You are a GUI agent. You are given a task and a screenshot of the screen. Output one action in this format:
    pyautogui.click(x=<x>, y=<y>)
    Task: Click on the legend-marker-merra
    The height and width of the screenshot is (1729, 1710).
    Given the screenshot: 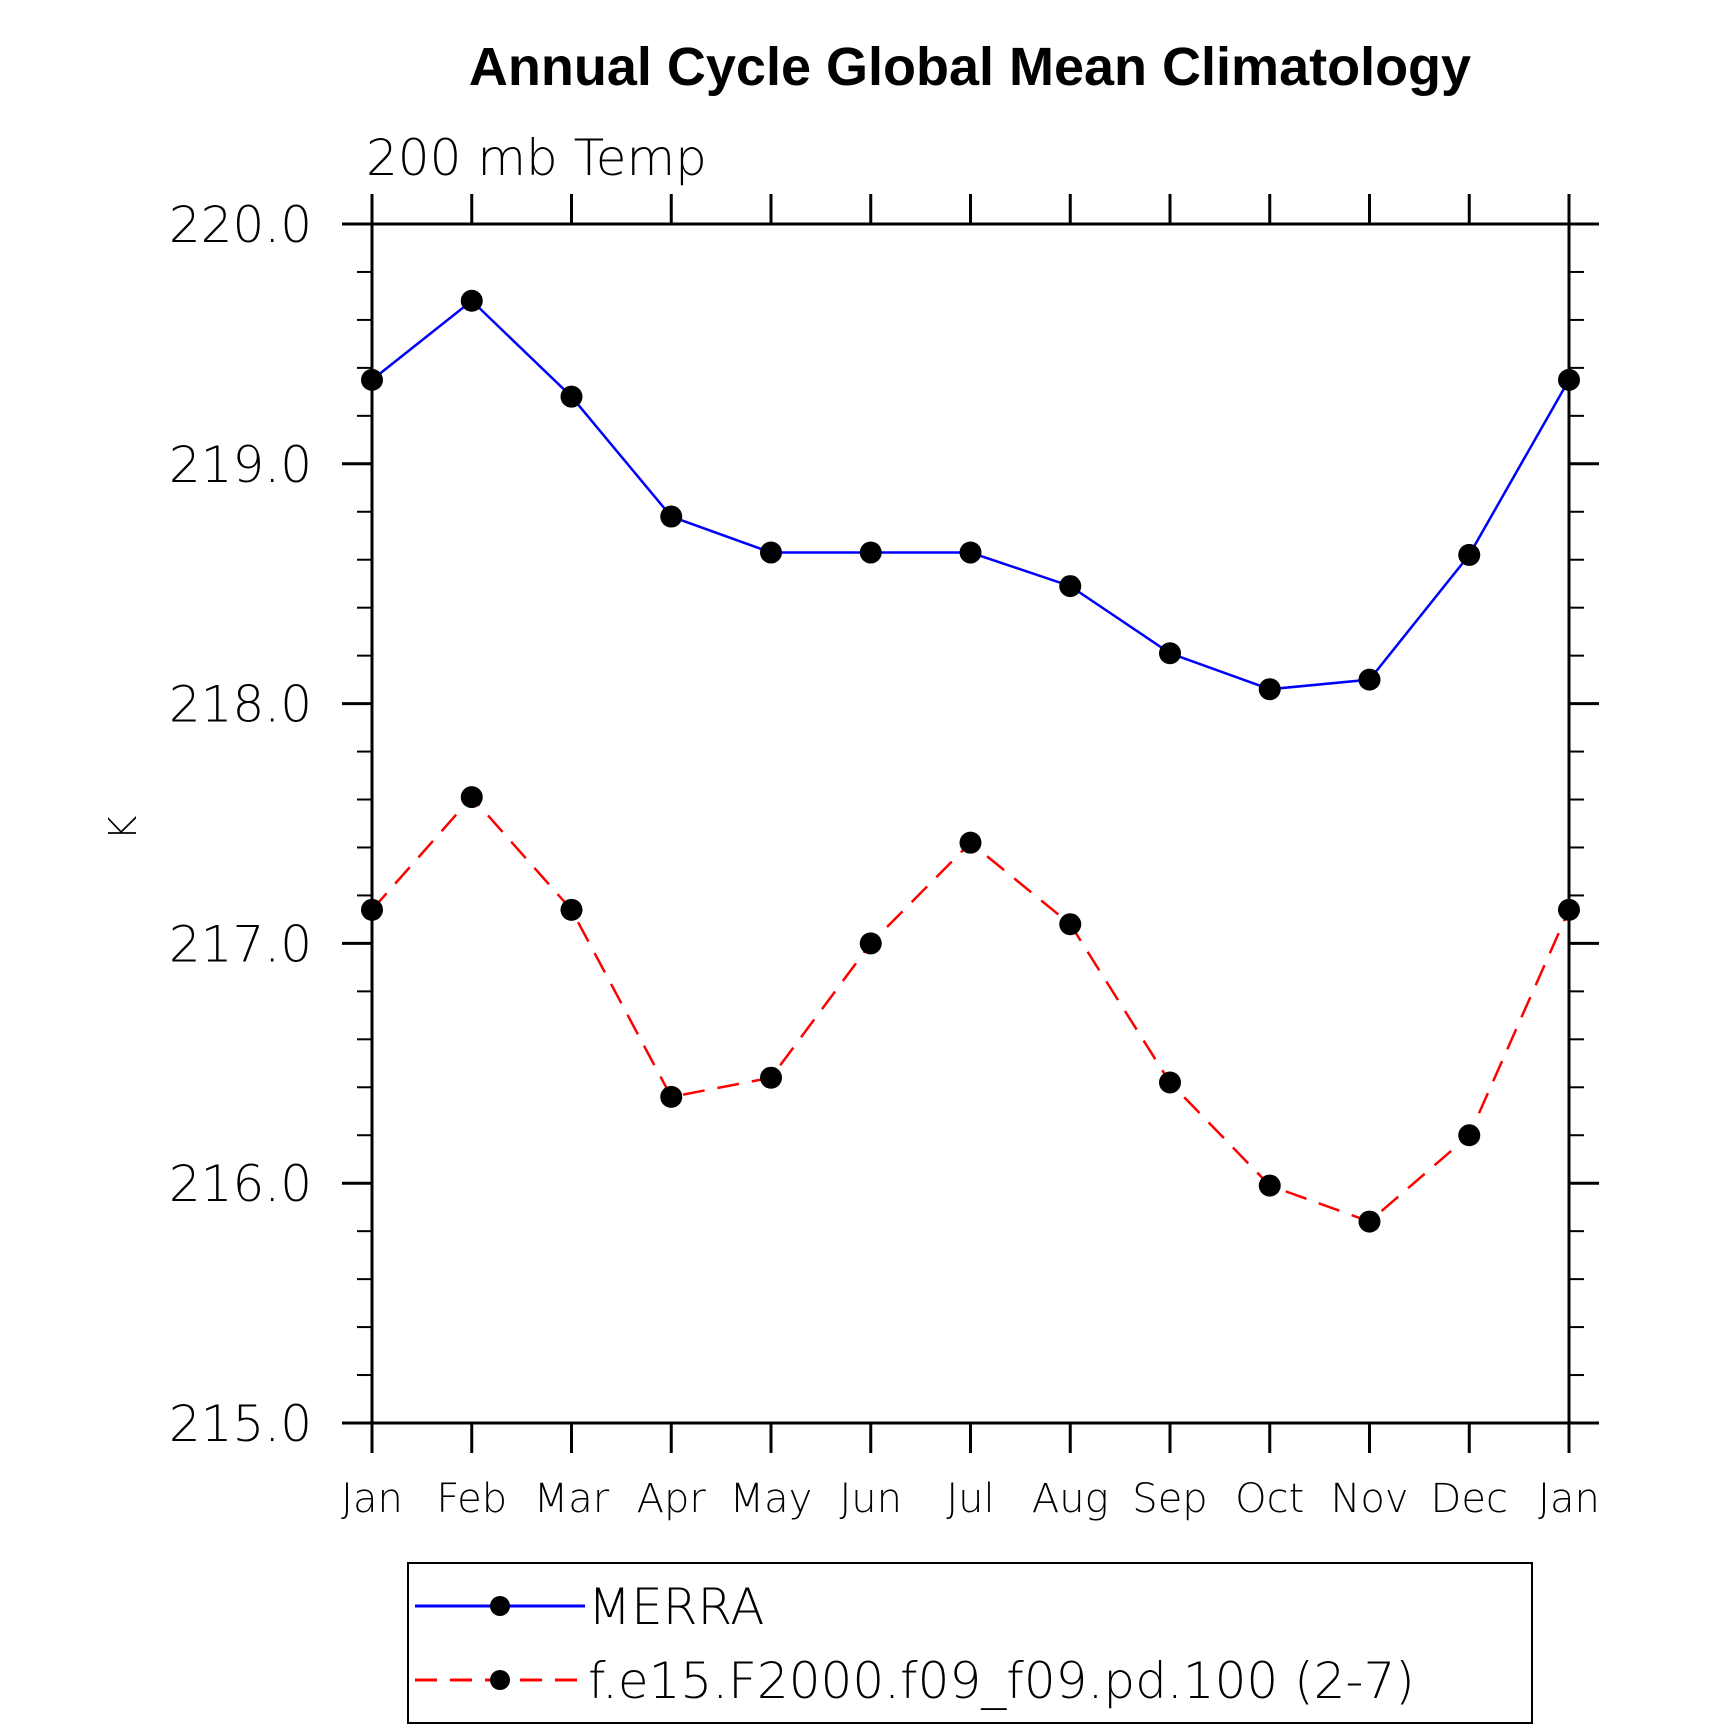 What is the action you would take?
    pyautogui.click(x=500, y=1606)
    